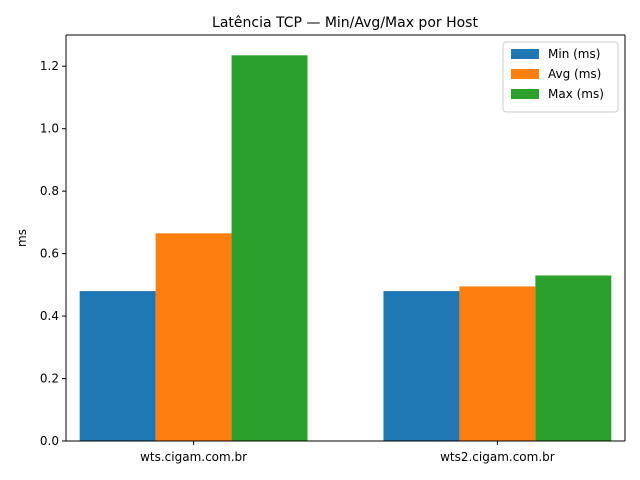 The height and width of the screenshot is (480, 640). What do you see at coordinates (49, 191) in the screenshot?
I see `y-tick-label-5: 0.8` at bounding box center [49, 191].